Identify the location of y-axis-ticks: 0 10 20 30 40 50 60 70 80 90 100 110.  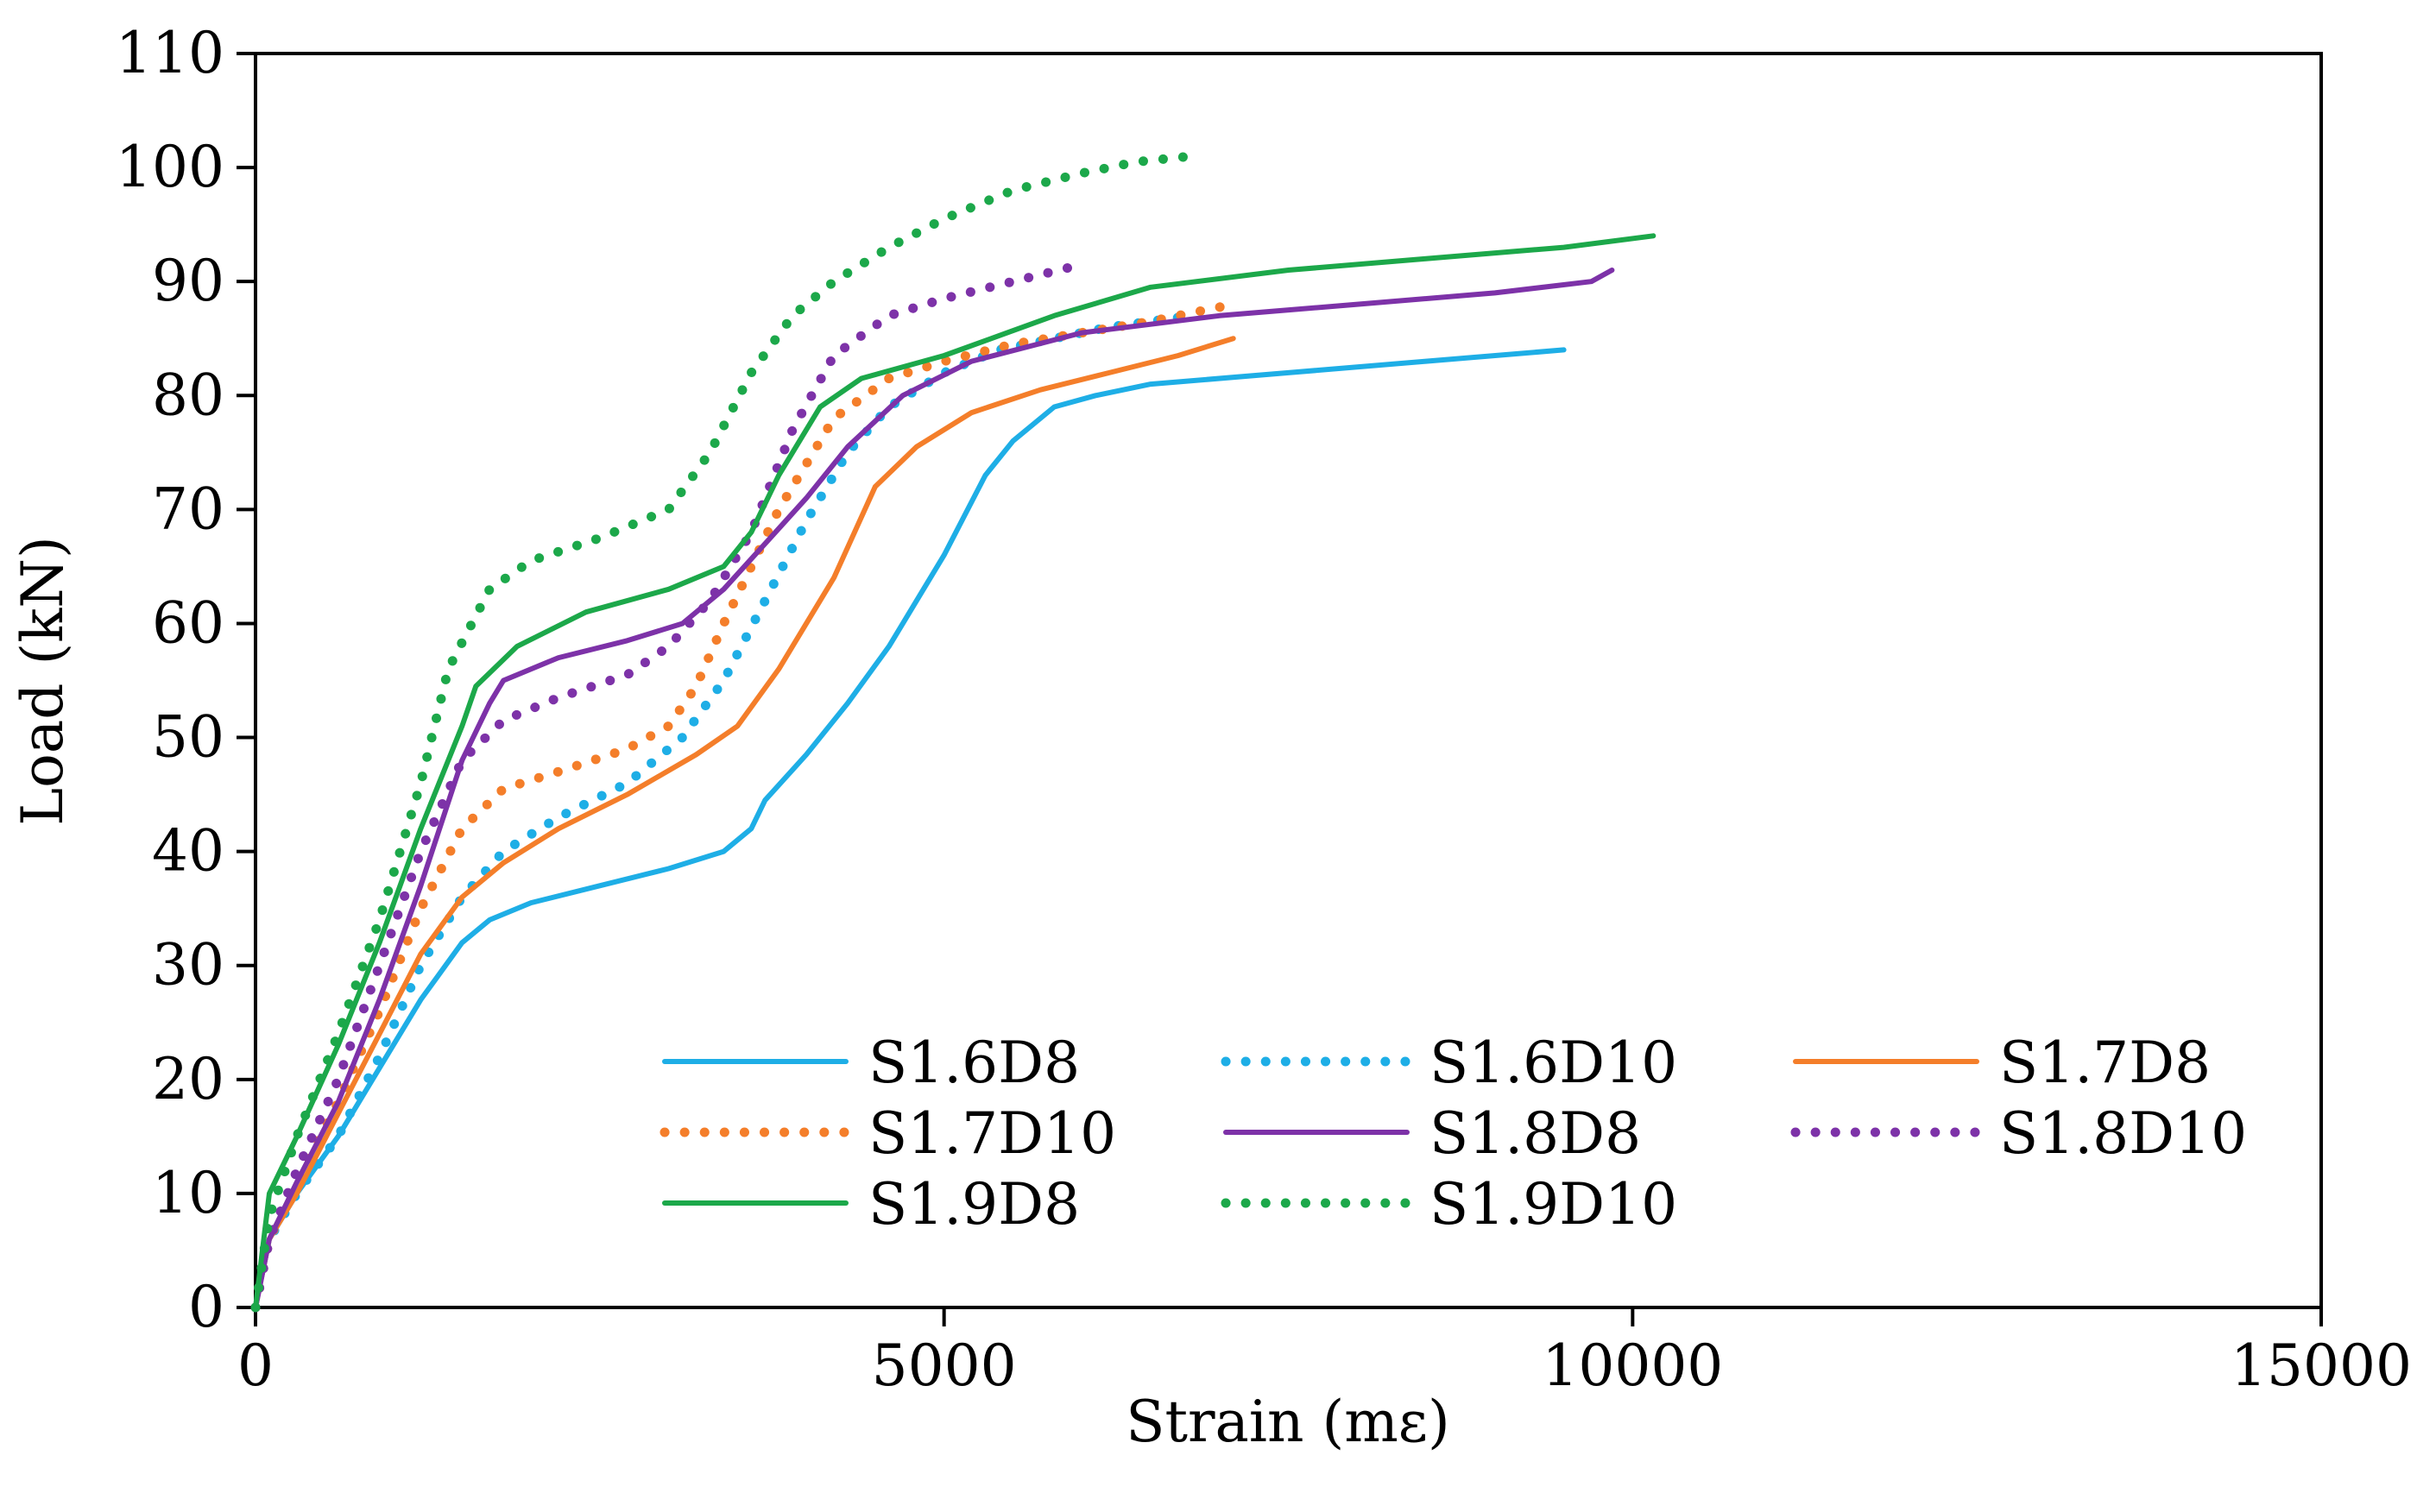
(186, 680).